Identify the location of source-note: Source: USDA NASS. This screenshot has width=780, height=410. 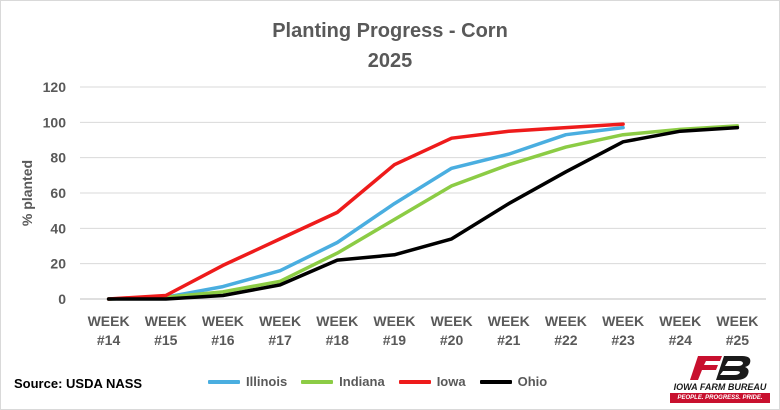
(78, 383).